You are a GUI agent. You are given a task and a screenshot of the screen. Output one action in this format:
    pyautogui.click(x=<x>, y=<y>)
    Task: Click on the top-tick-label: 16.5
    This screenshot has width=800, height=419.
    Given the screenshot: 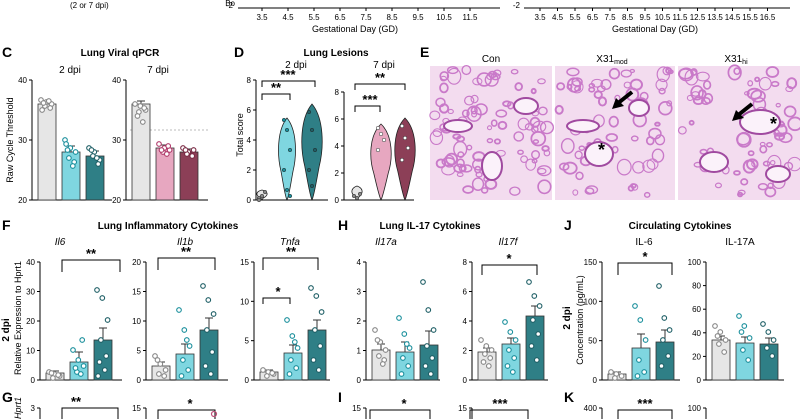 What is the action you would take?
    pyautogui.click(x=768, y=17)
    